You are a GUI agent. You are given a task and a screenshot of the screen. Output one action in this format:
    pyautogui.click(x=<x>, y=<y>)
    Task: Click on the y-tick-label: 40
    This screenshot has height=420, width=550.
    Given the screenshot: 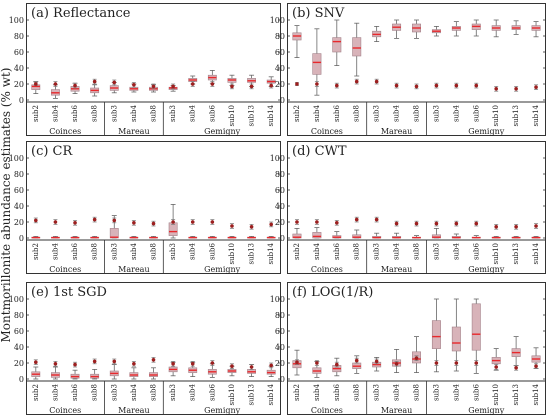 What is the action you would take?
    pyautogui.click(x=19, y=206)
    